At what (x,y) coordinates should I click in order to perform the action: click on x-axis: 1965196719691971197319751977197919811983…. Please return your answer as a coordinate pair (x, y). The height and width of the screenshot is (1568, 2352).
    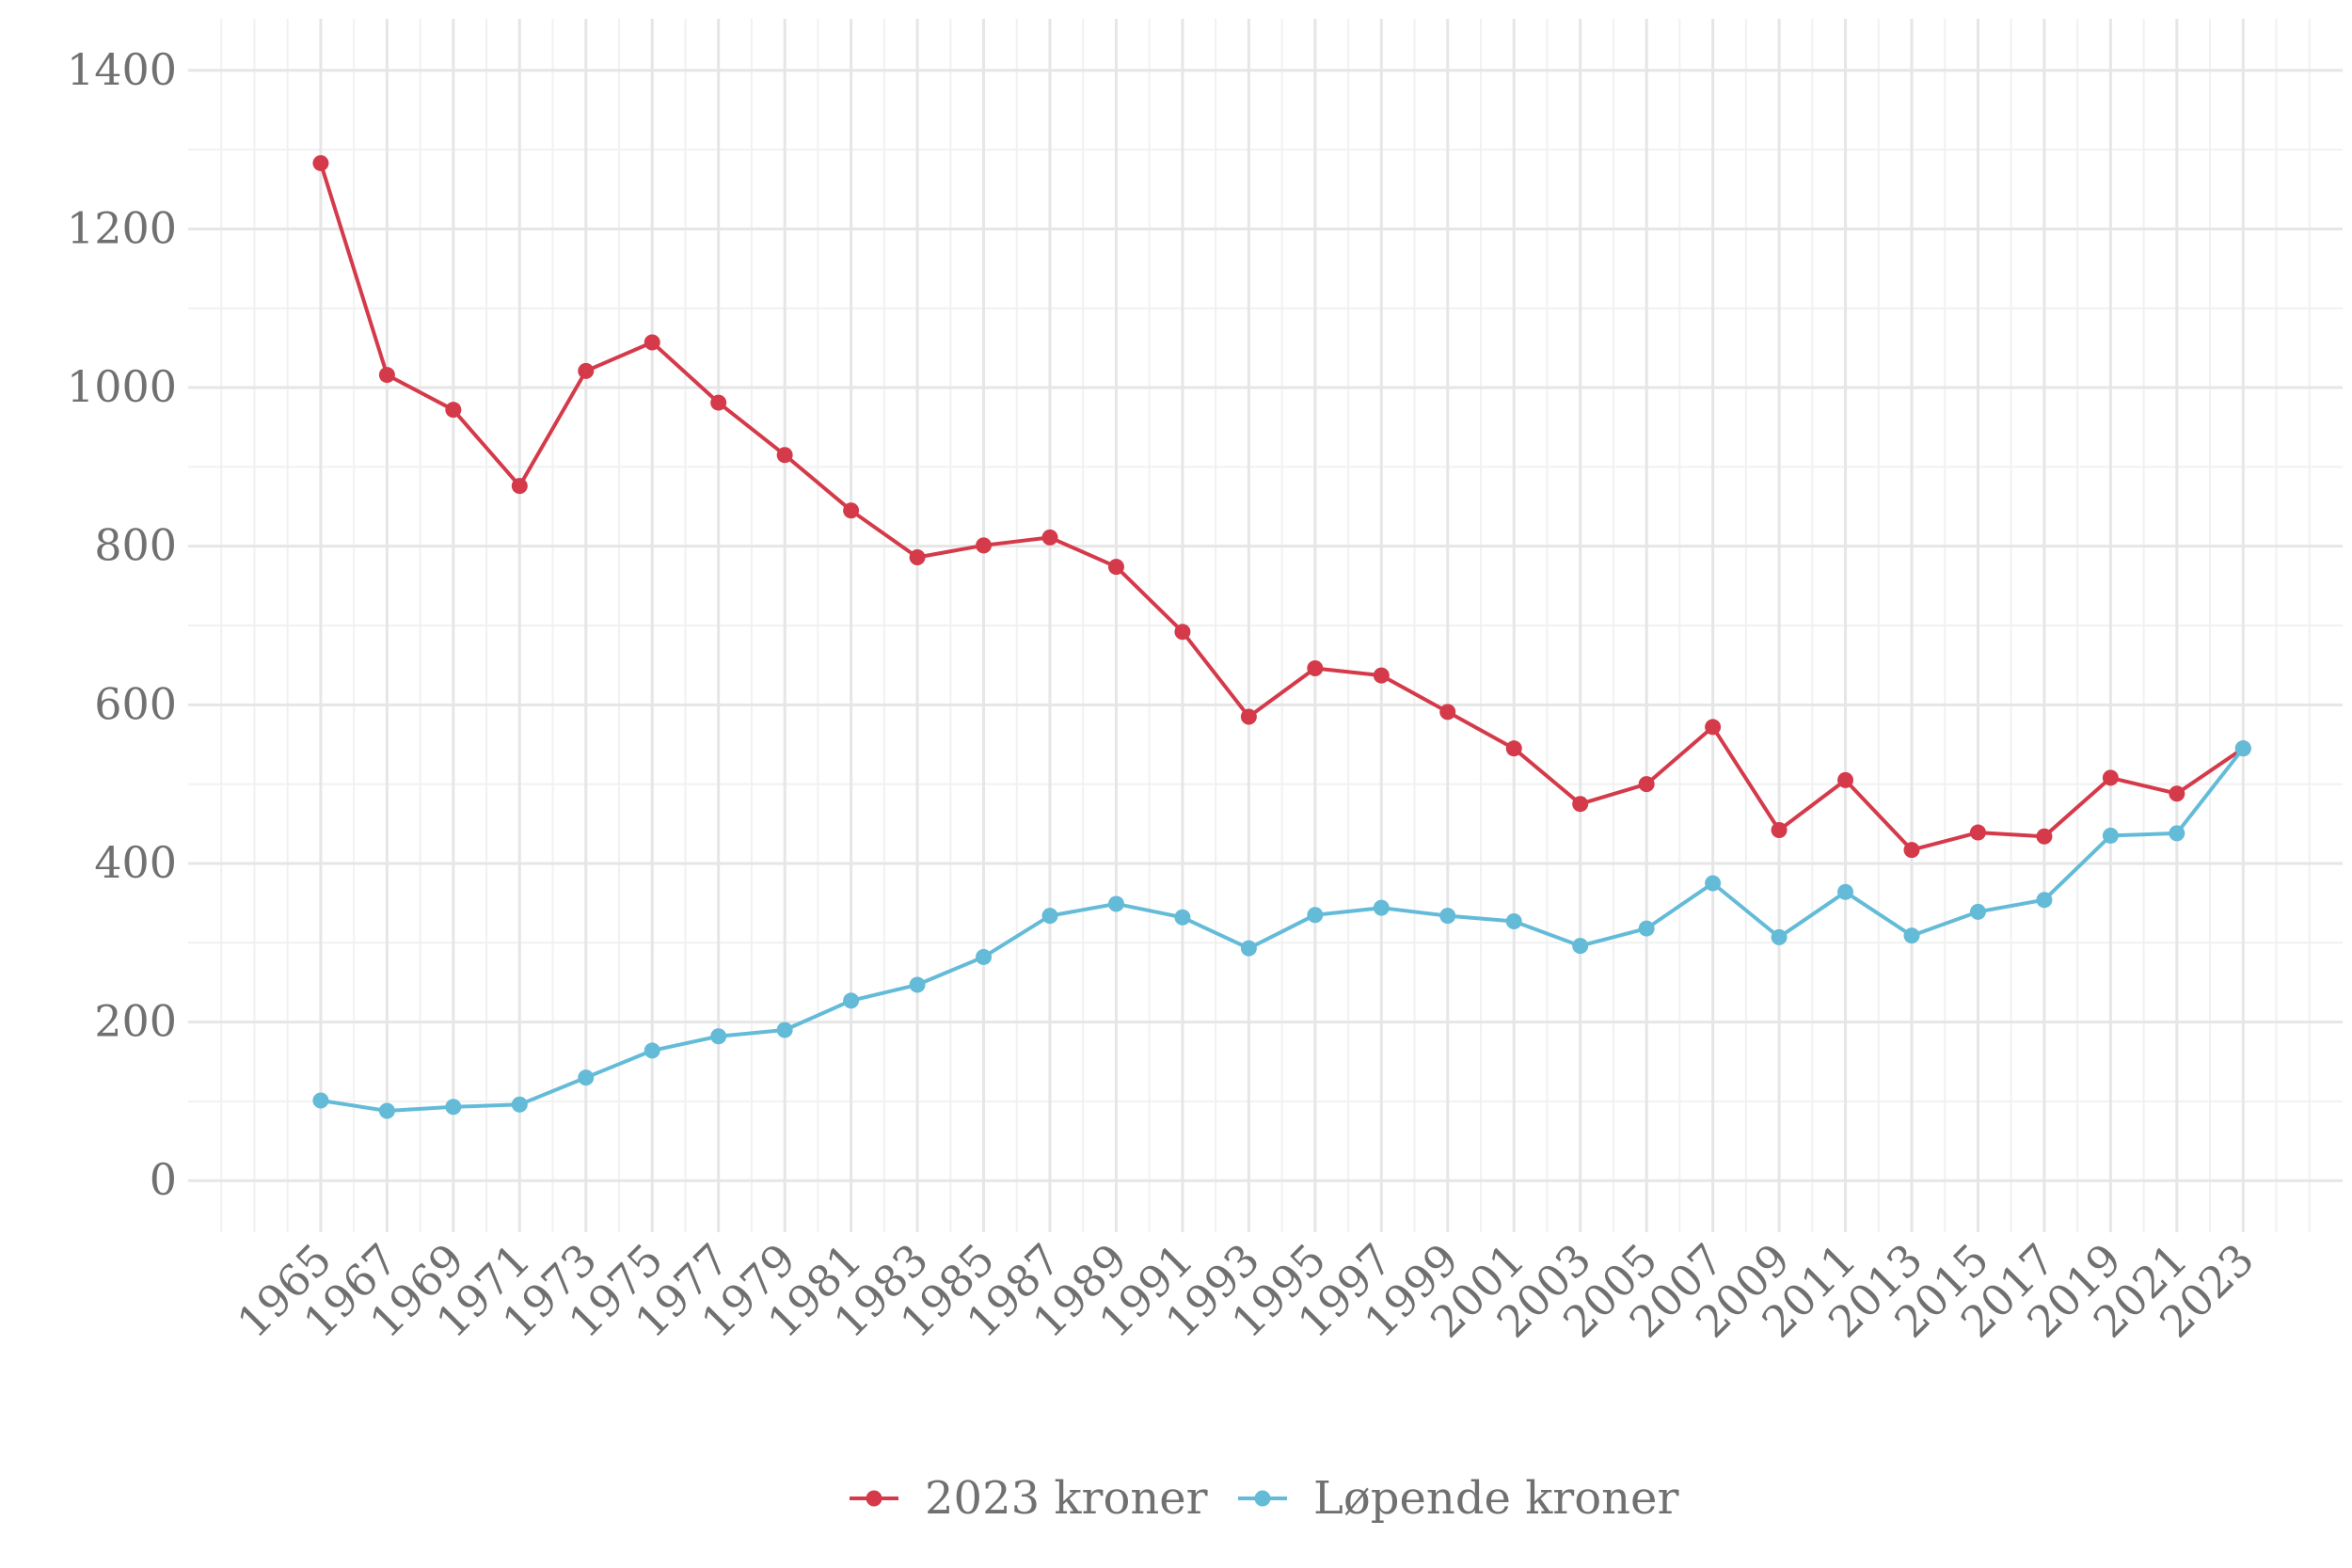
    Looking at the image, I should click on (1246, 1291).